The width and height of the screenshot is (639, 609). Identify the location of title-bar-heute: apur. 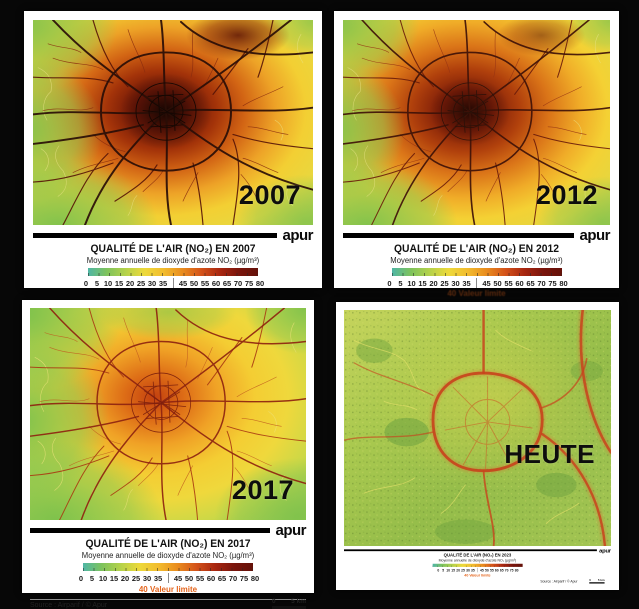
(477, 550).